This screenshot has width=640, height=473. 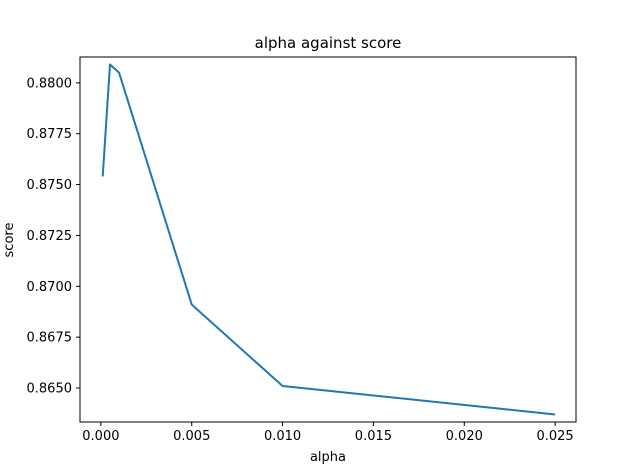 I want to click on y-tick-label: 0.8775, so click(x=50, y=134).